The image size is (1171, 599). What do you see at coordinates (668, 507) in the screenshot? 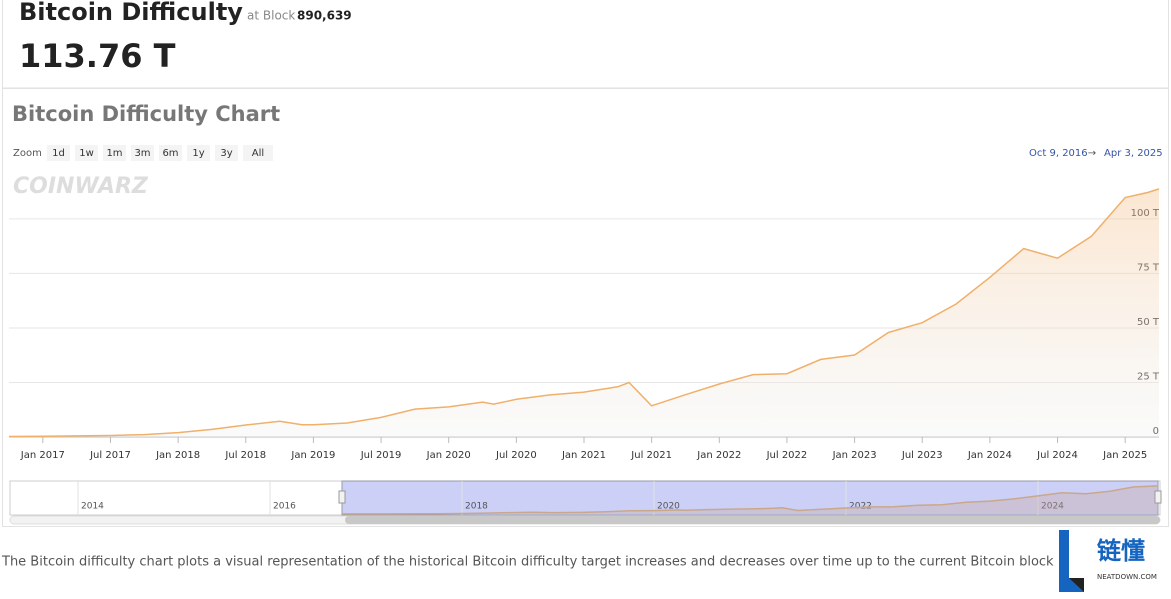
I see `navigator-tick-label: 2020` at bounding box center [668, 507].